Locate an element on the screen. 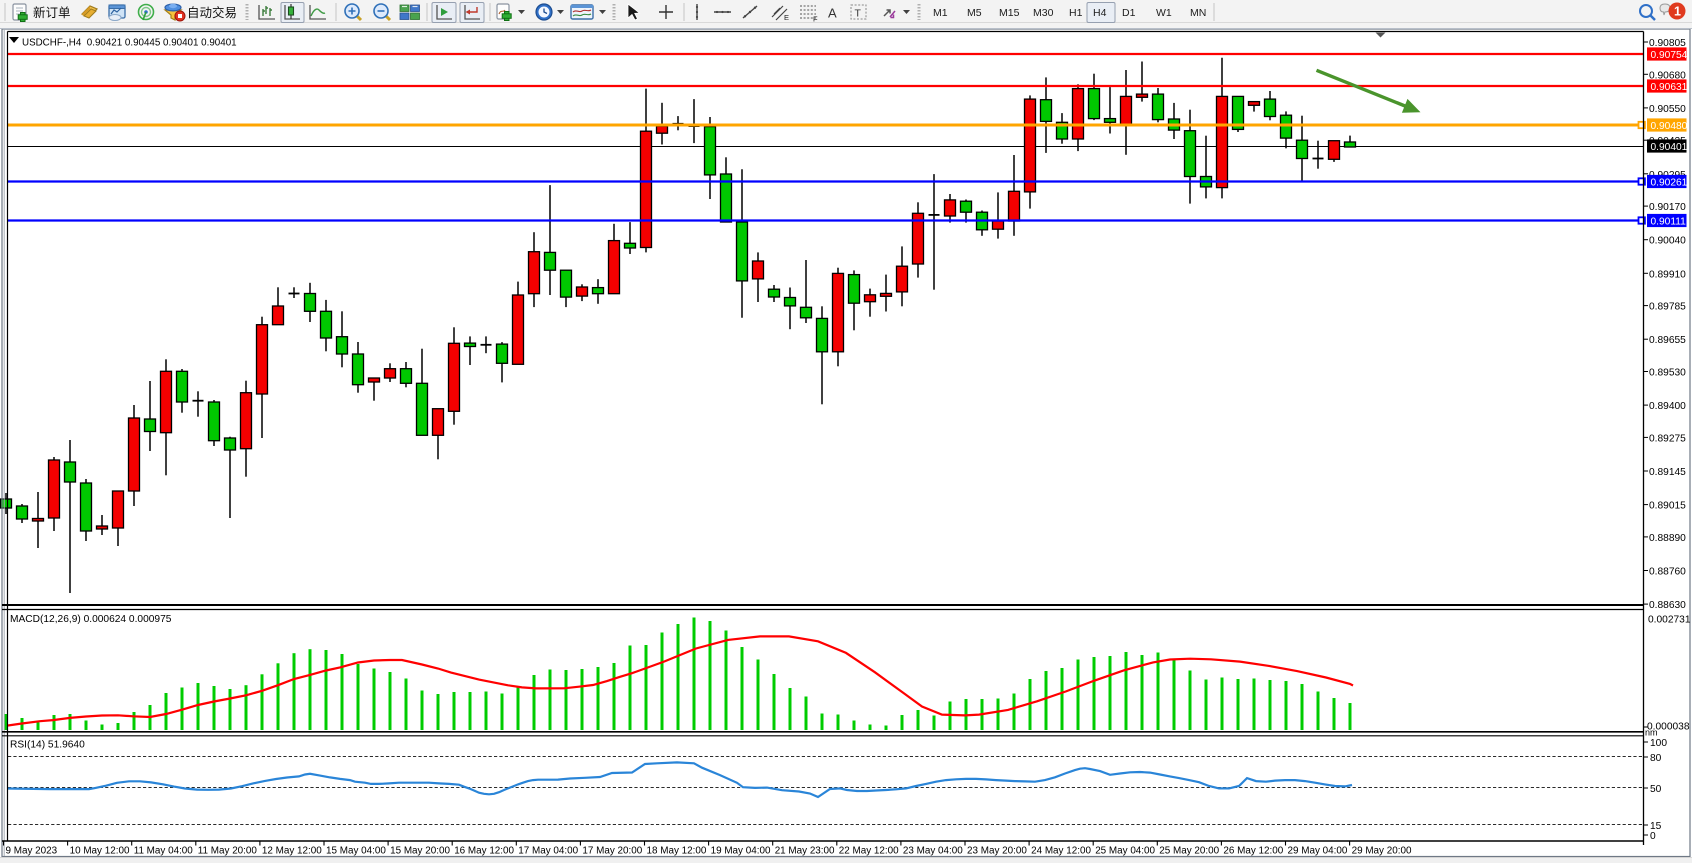 Image resolution: width=1692 pixels, height=868 pixels. svg-text: 0.90040 is located at coordinates (1667, 241).